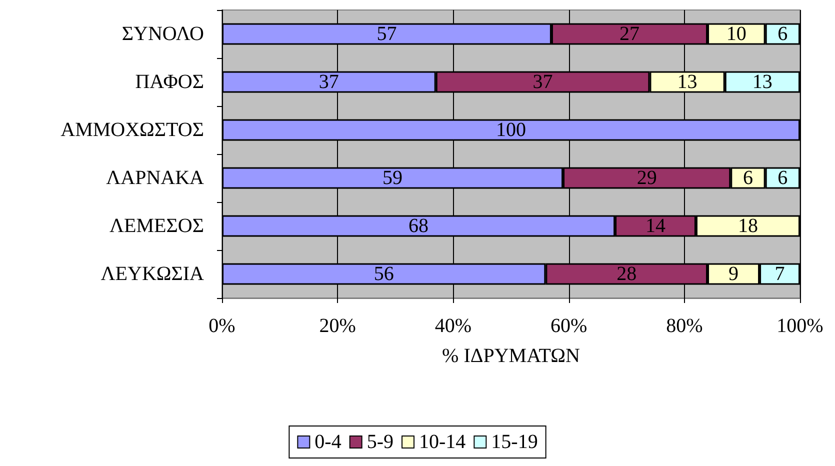  I want to click on data-label: 59, so click(392, 178).